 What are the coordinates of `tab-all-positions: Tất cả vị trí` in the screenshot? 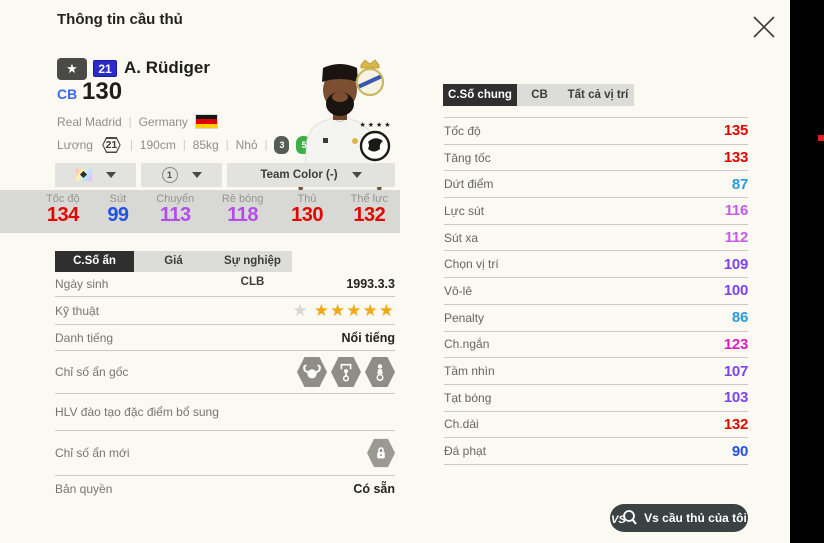 It's located at (598, 95).